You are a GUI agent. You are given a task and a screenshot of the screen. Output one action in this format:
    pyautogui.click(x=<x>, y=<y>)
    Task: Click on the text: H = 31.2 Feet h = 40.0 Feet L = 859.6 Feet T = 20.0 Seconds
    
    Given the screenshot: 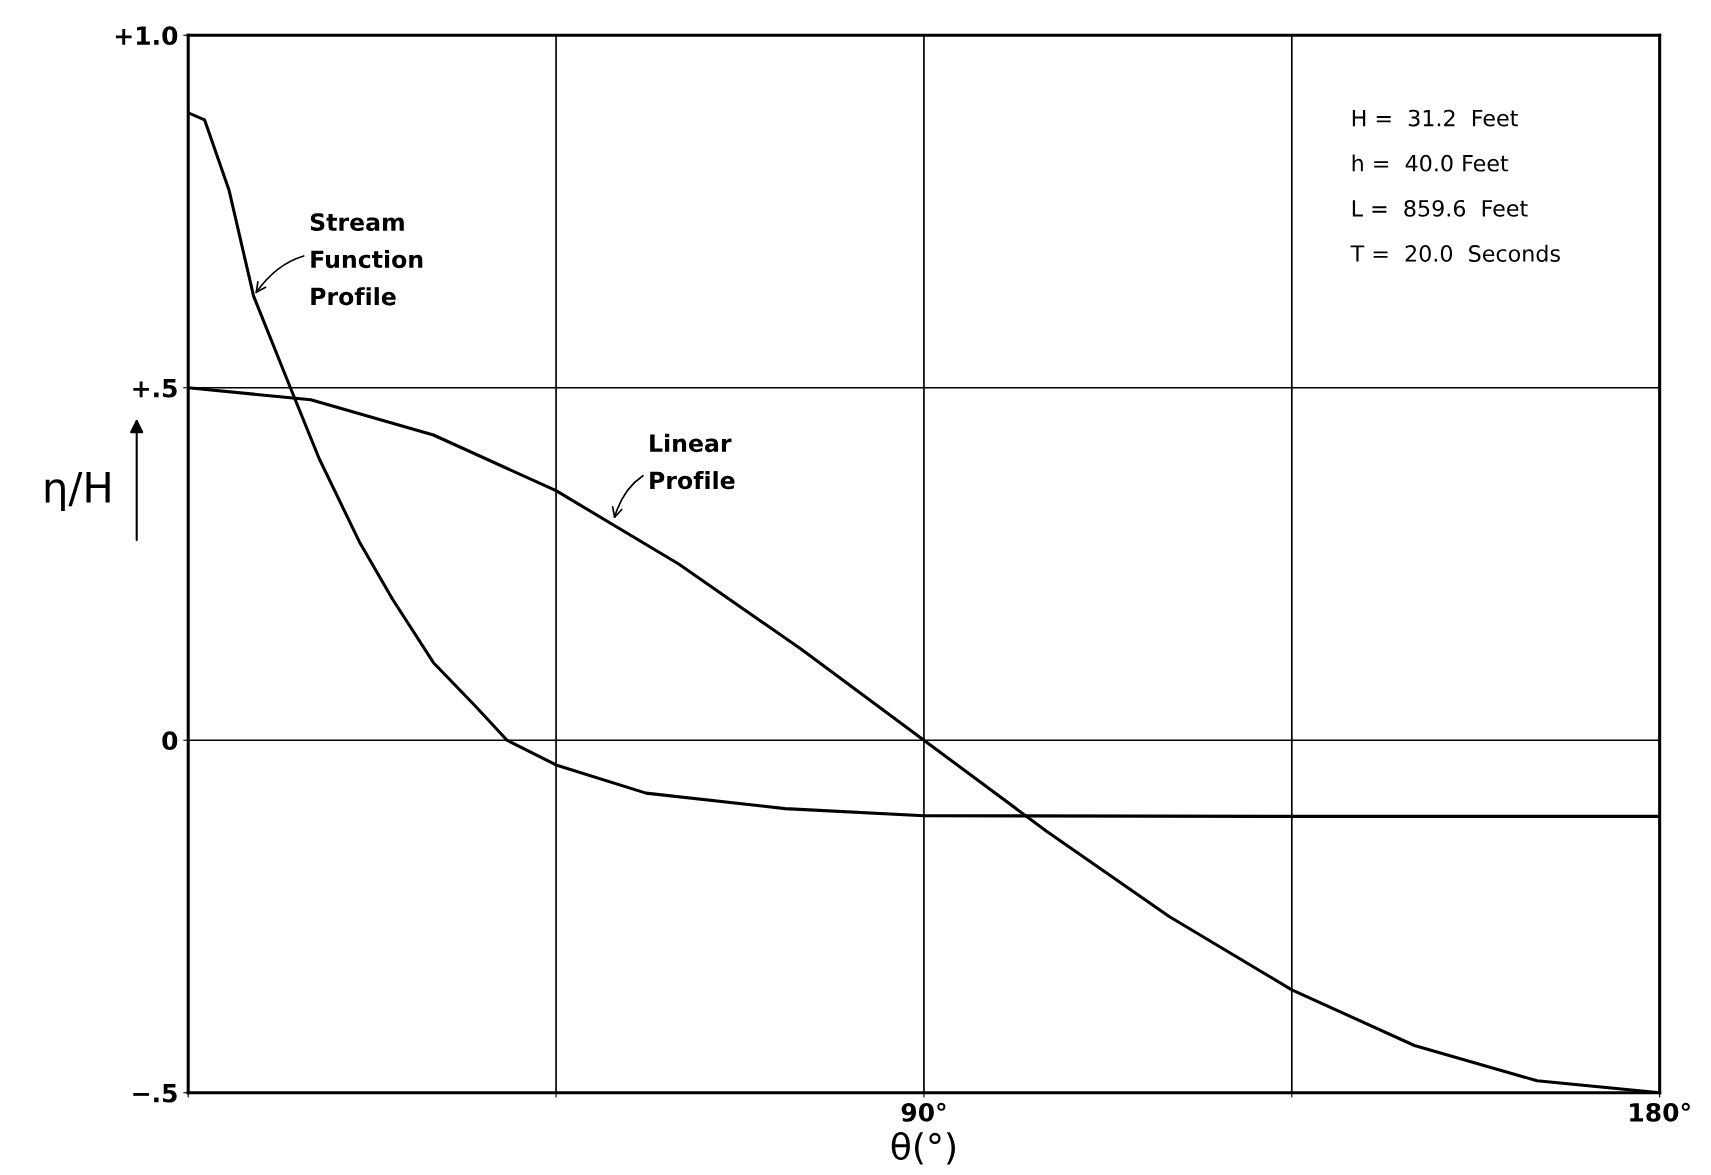 What is the action you would take?
    pyautogui.click(x=1455, y=185)
    